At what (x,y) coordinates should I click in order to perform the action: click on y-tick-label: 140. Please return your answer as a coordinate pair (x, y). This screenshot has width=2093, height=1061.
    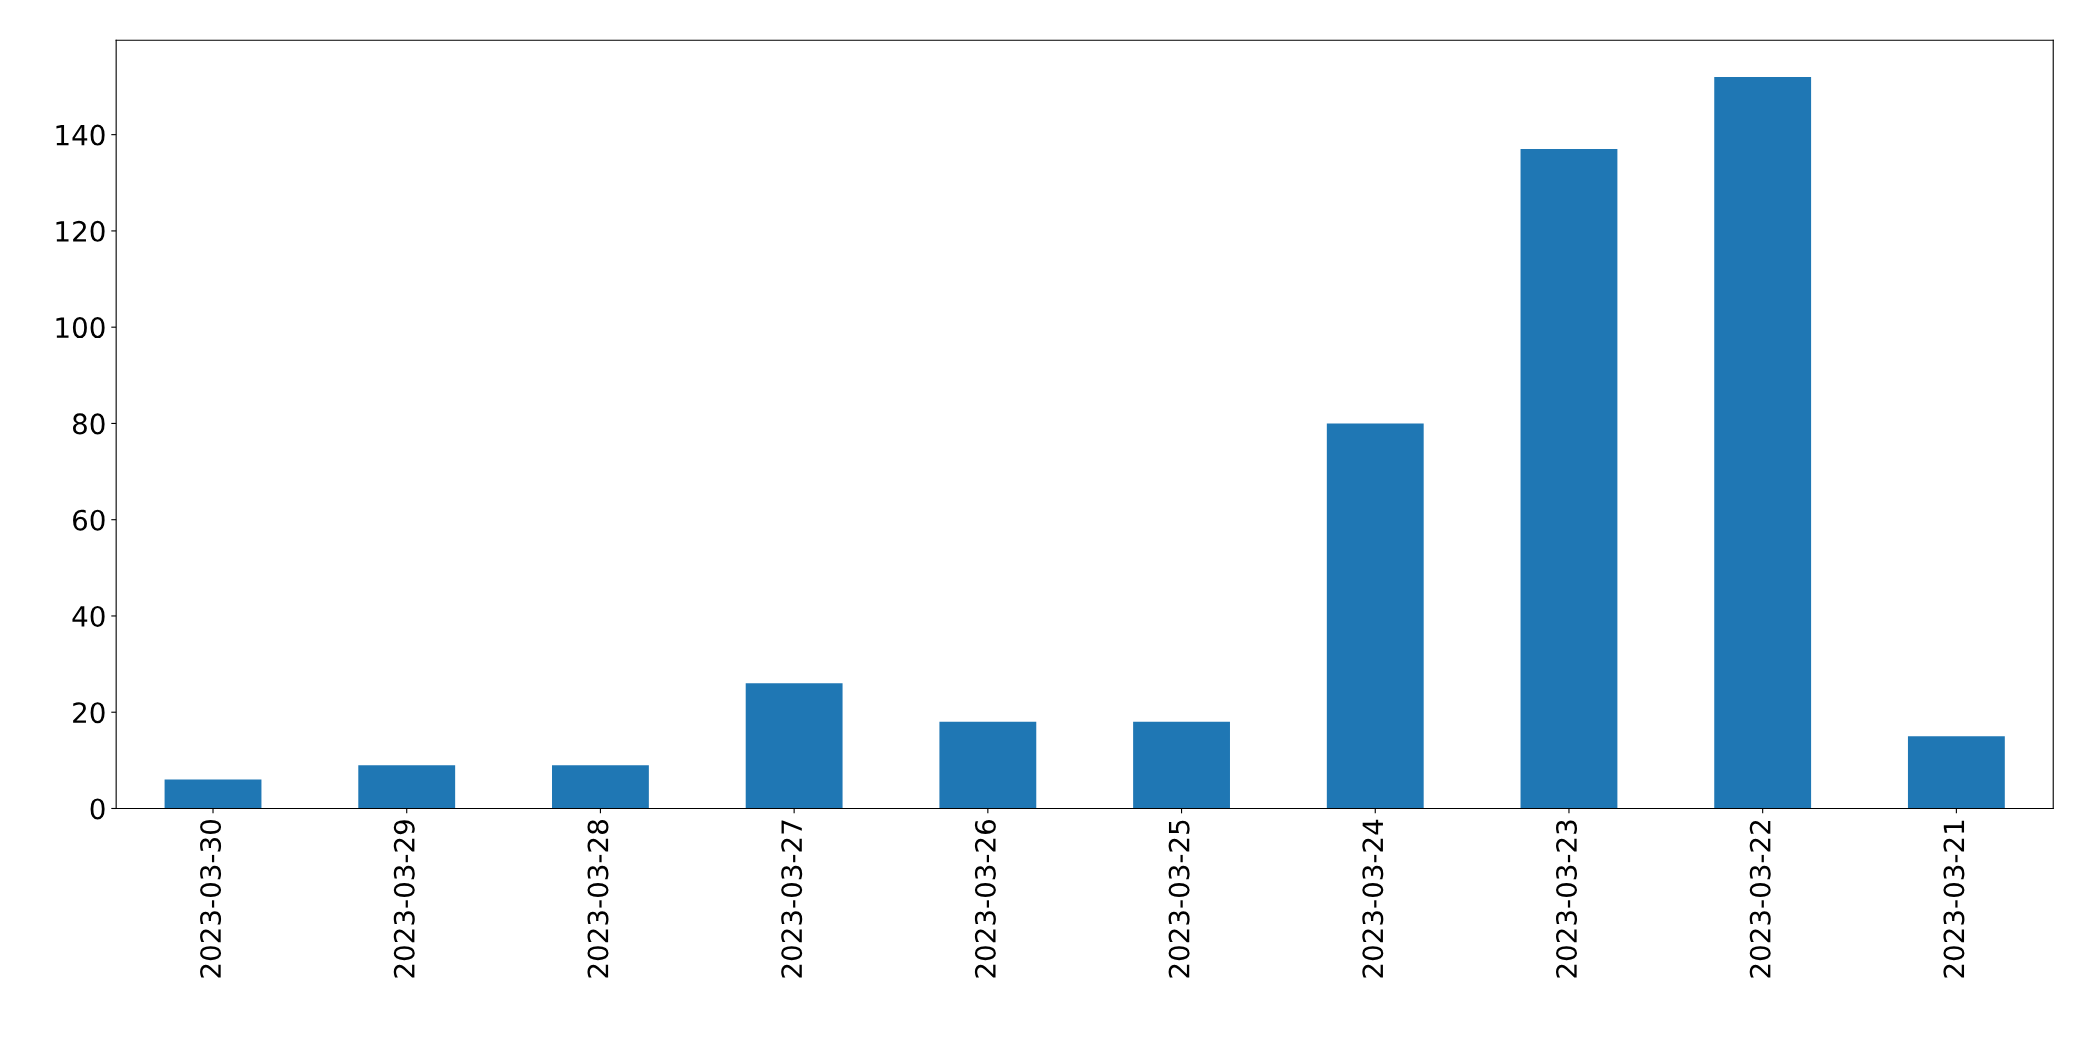
    Looking at the image, I should click on (80, 135).